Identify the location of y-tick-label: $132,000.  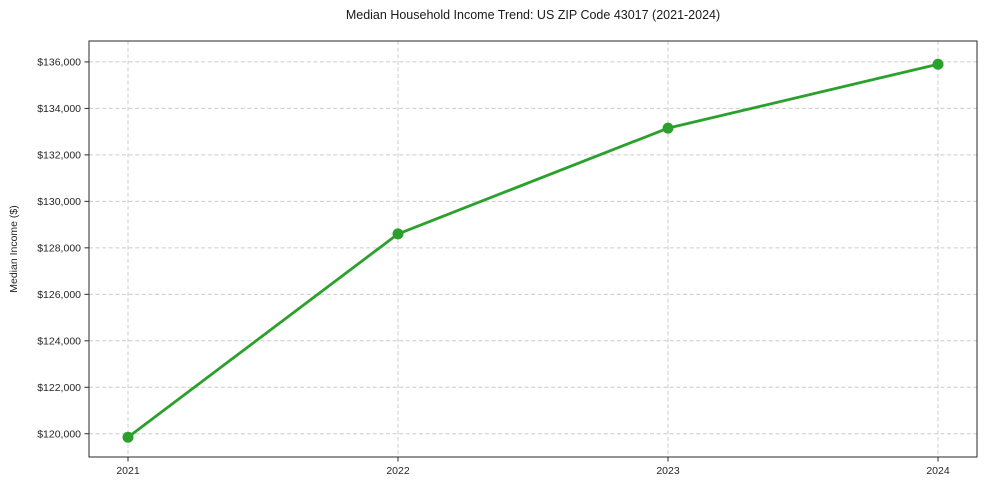
(59, 156).